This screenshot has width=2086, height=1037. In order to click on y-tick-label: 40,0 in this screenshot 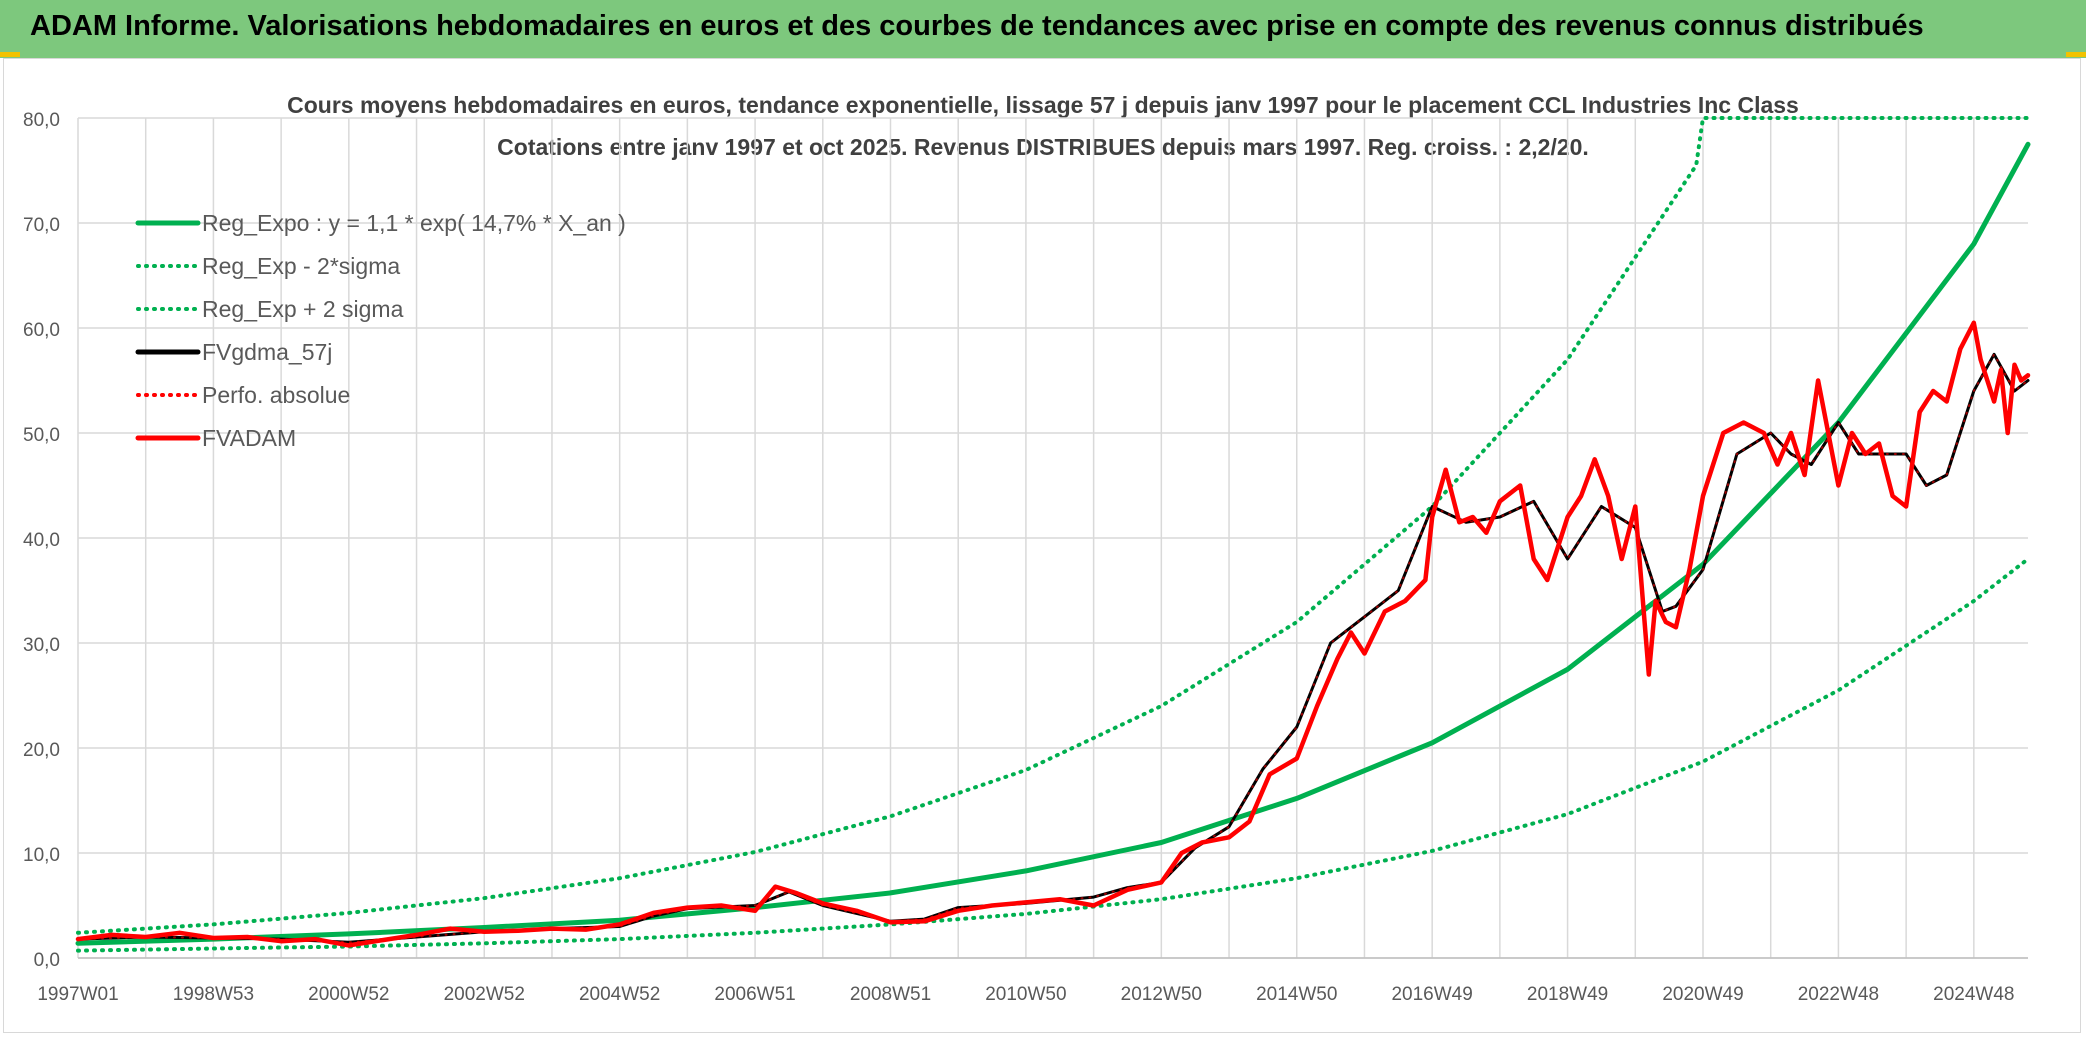, I will do `click(41, 540)`.